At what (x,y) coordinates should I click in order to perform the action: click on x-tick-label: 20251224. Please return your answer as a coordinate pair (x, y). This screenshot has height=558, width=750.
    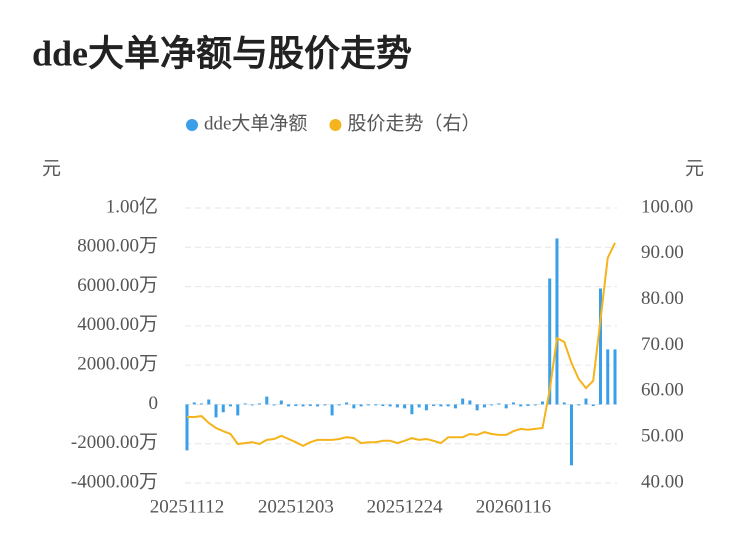
    Looking at the image, I should click on (405, 506).